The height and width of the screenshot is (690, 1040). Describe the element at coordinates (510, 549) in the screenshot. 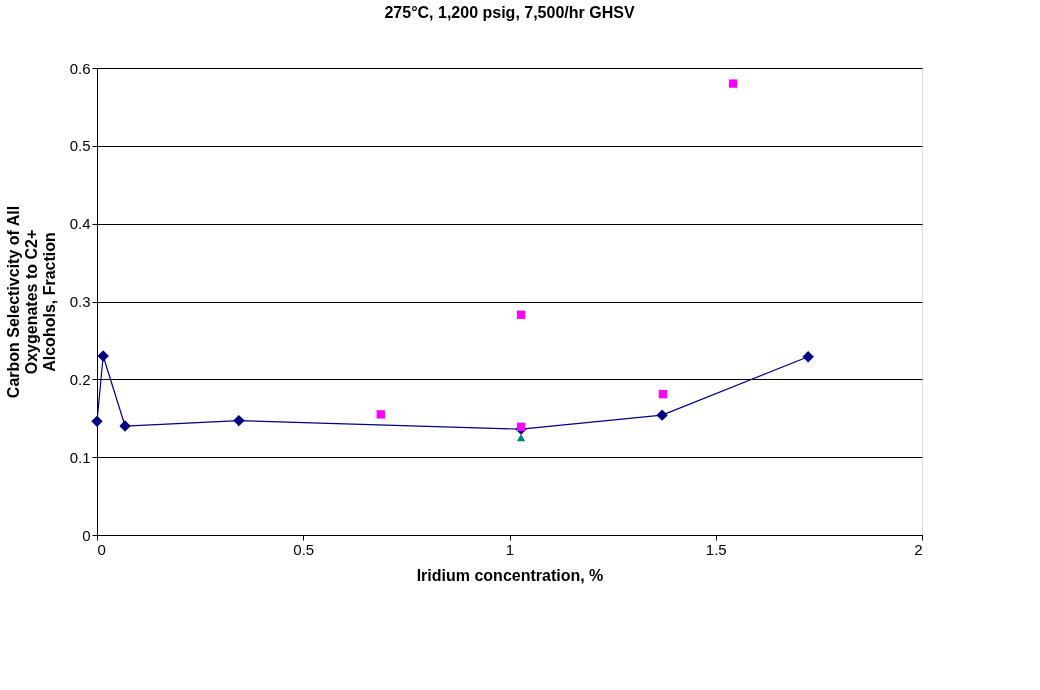

I see `x-tick-label: 1` at that location.